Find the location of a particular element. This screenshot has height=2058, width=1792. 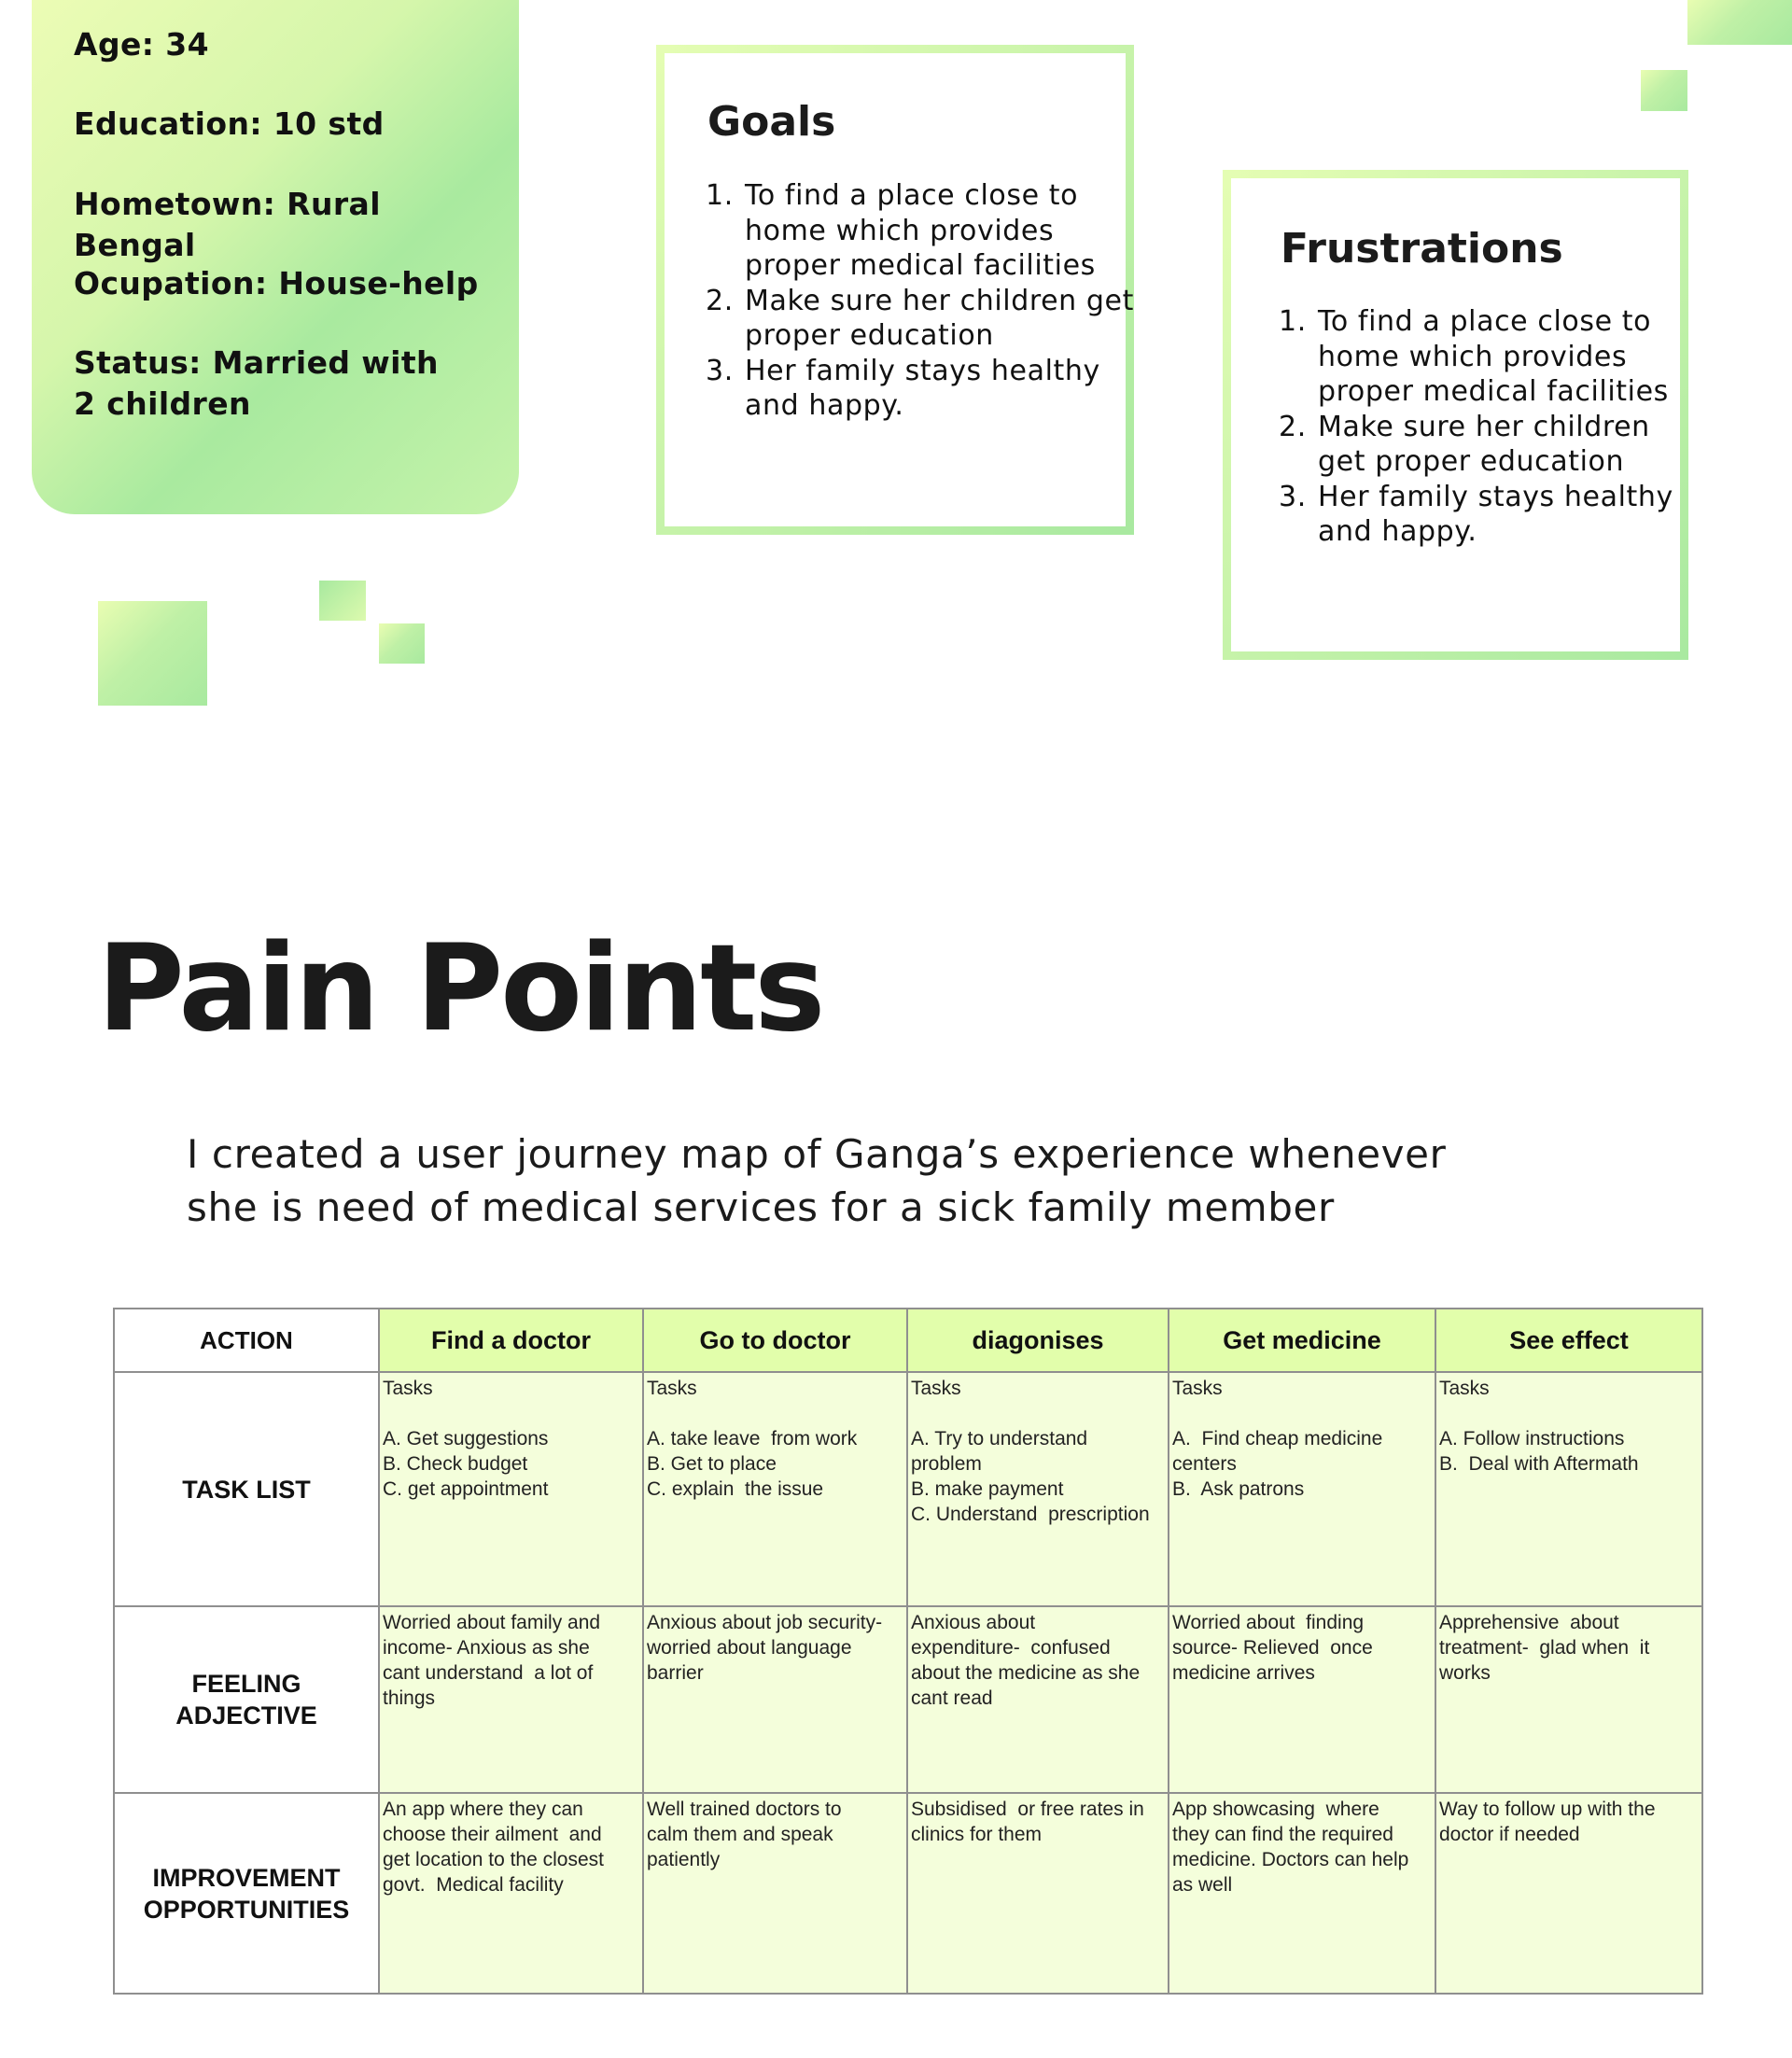

cell-line: they can find the required is located at coordinates (1282, 1834).